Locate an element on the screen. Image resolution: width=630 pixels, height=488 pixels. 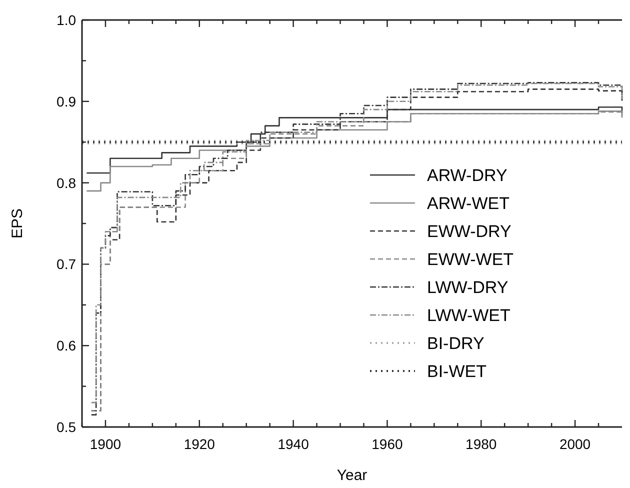
y-tick-label: 0.7 is located at coordinates (66, 264).